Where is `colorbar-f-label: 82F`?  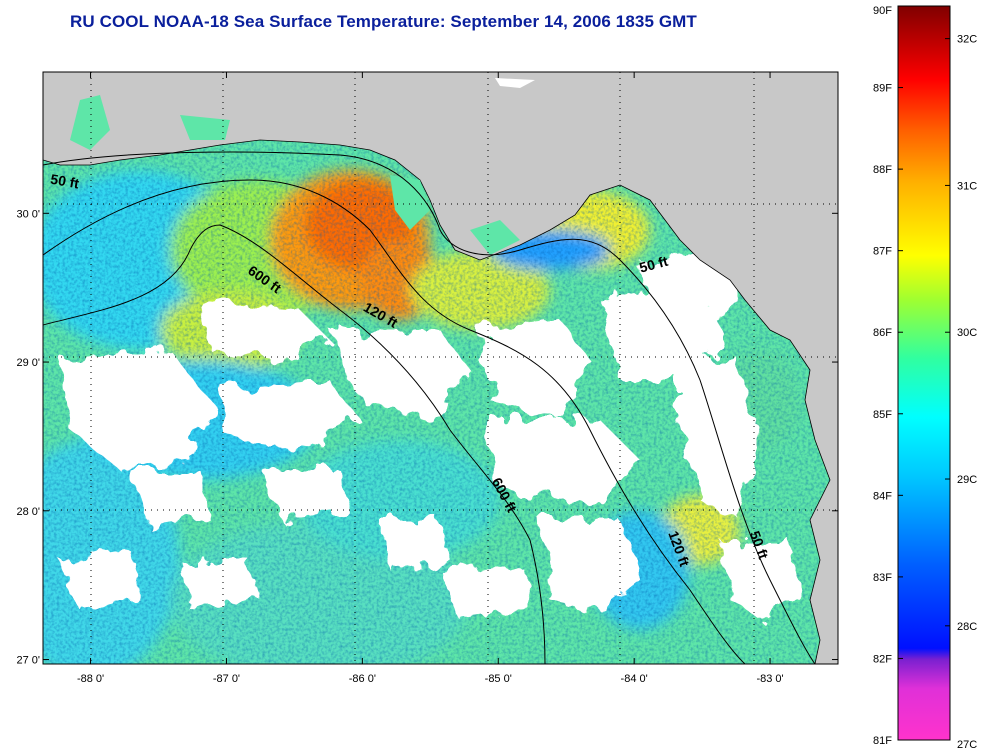 colorbar-f-label: 82F is located at coordinates (882, 659).